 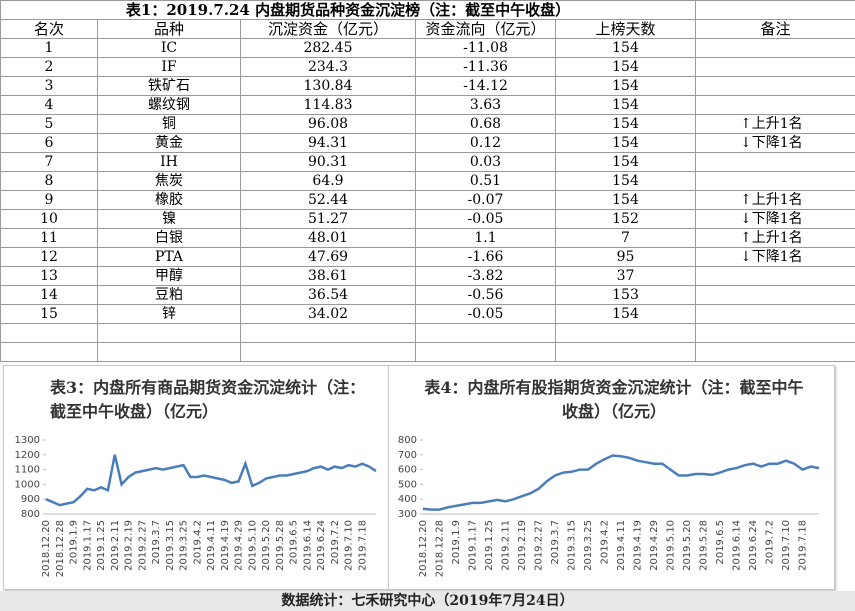 What do you see at coordinates (328, 276) in the screenshot?
I see `cell: 38.61` at bounding box center [328, 276].